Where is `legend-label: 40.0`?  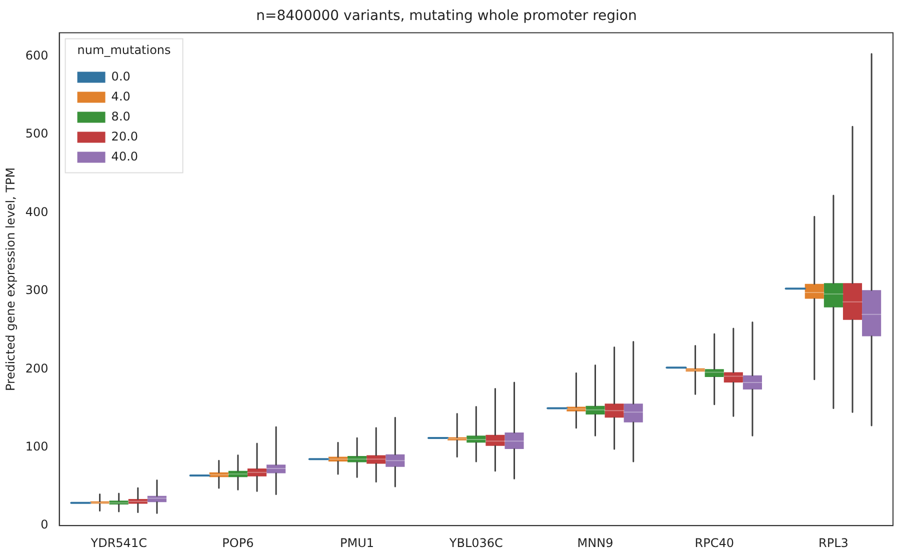 legend-label: 40.0 is located at coordinates (124, 156).